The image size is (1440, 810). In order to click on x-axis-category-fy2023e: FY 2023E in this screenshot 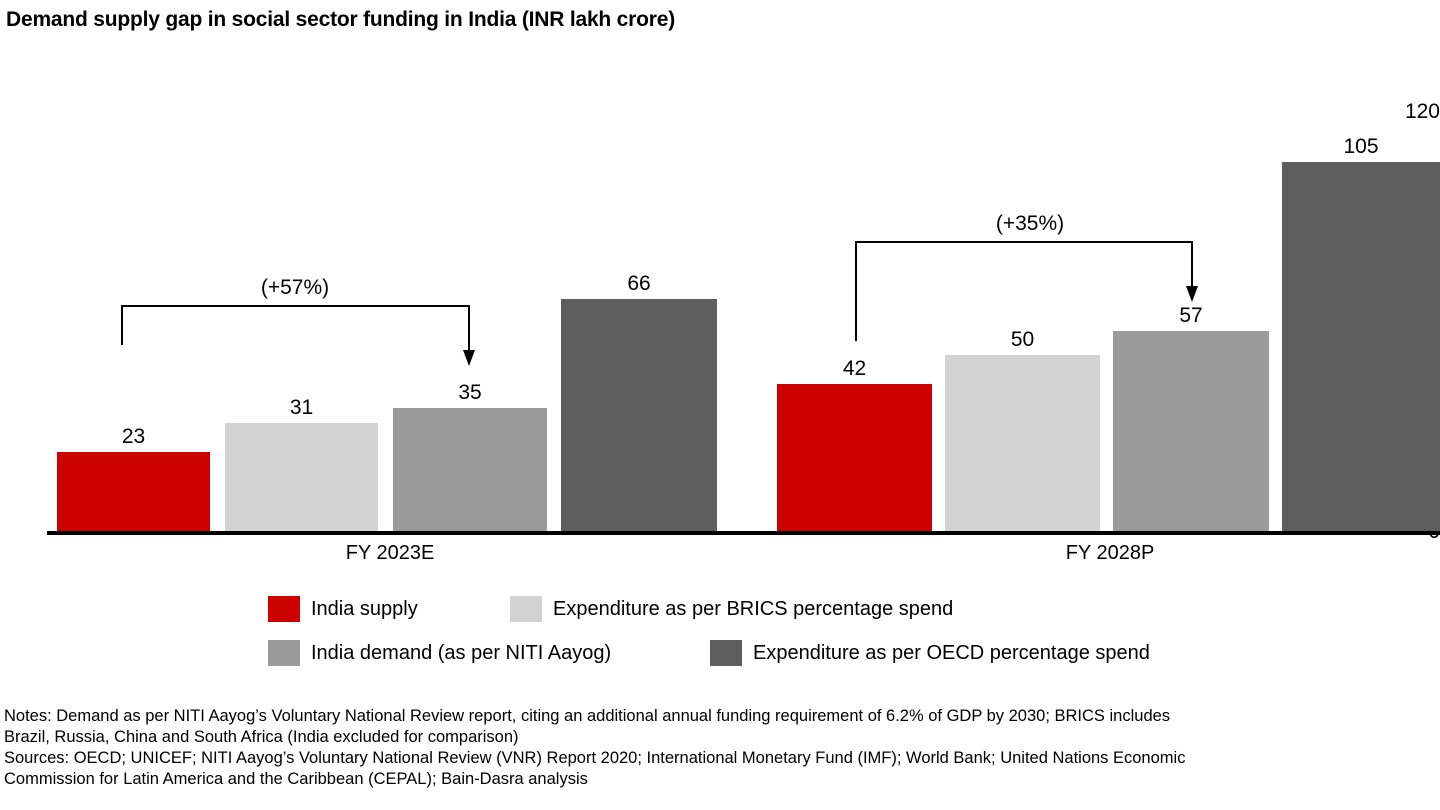, I will do `click(390, 553)`.